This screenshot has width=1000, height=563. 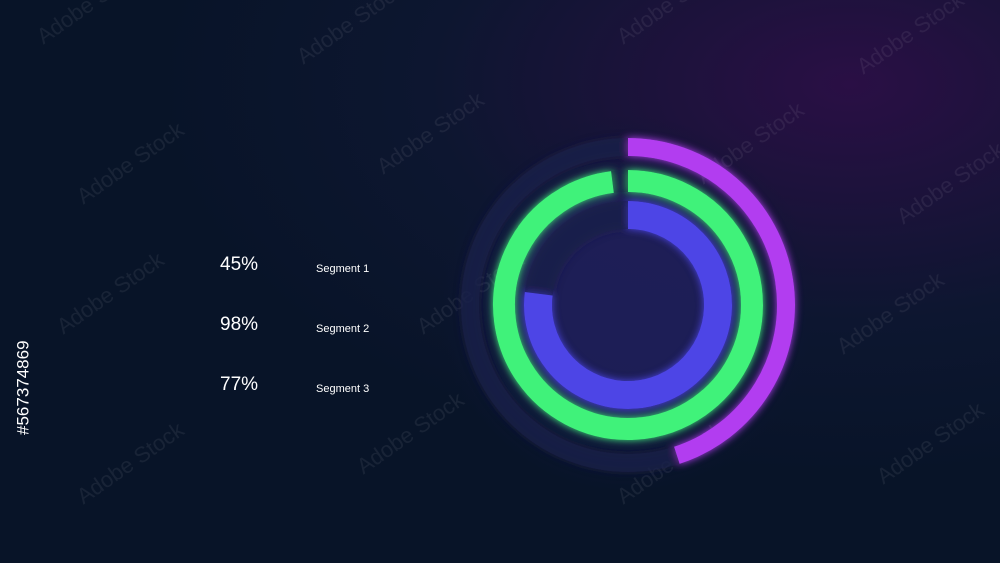 I want to click on value-label: 98%, so click(x=239, y=324).